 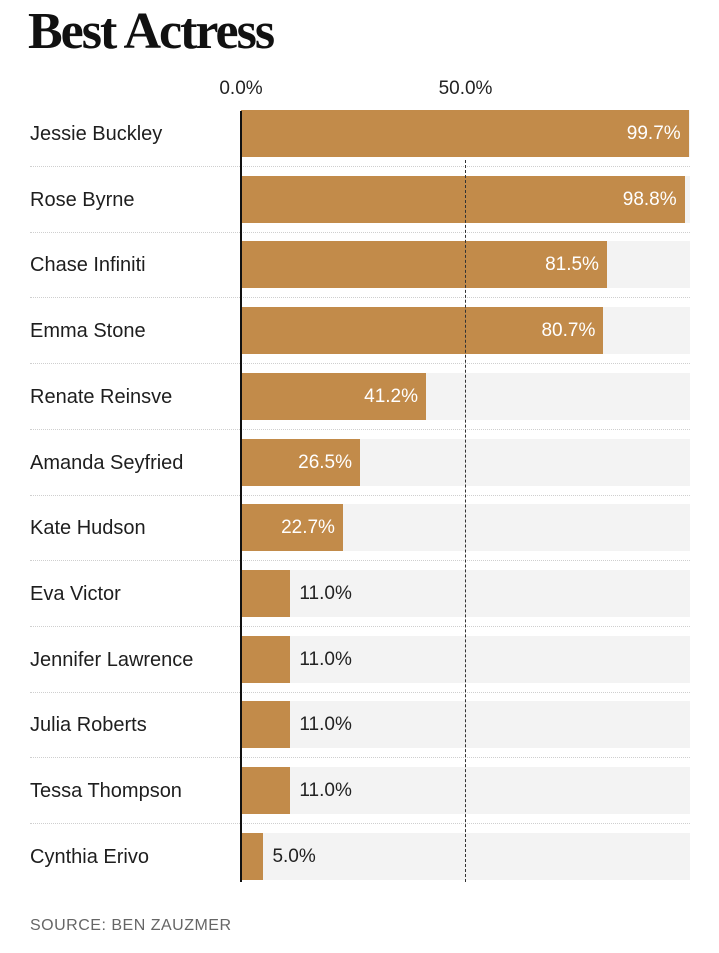 What do you see at coordinates (241, 88) in the screenshot?
I see `x-tick-label: 0.0%` at bounding box center [241, 88].